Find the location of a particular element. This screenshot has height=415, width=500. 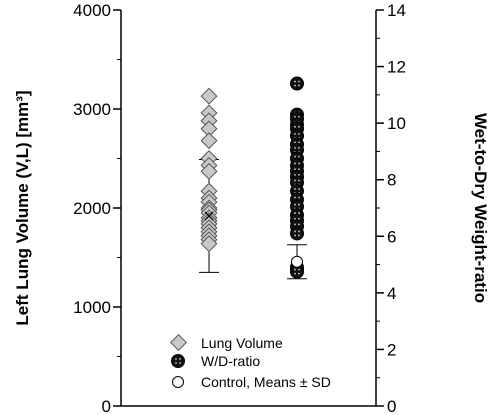

legend-open-circle-icon is located at coordinates (178, 382).